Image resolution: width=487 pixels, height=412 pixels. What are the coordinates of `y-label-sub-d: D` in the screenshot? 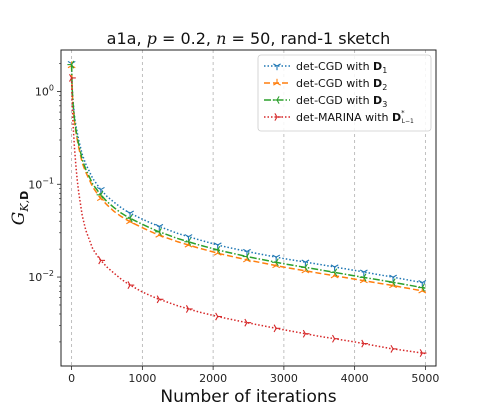 It's located at (24, 195).